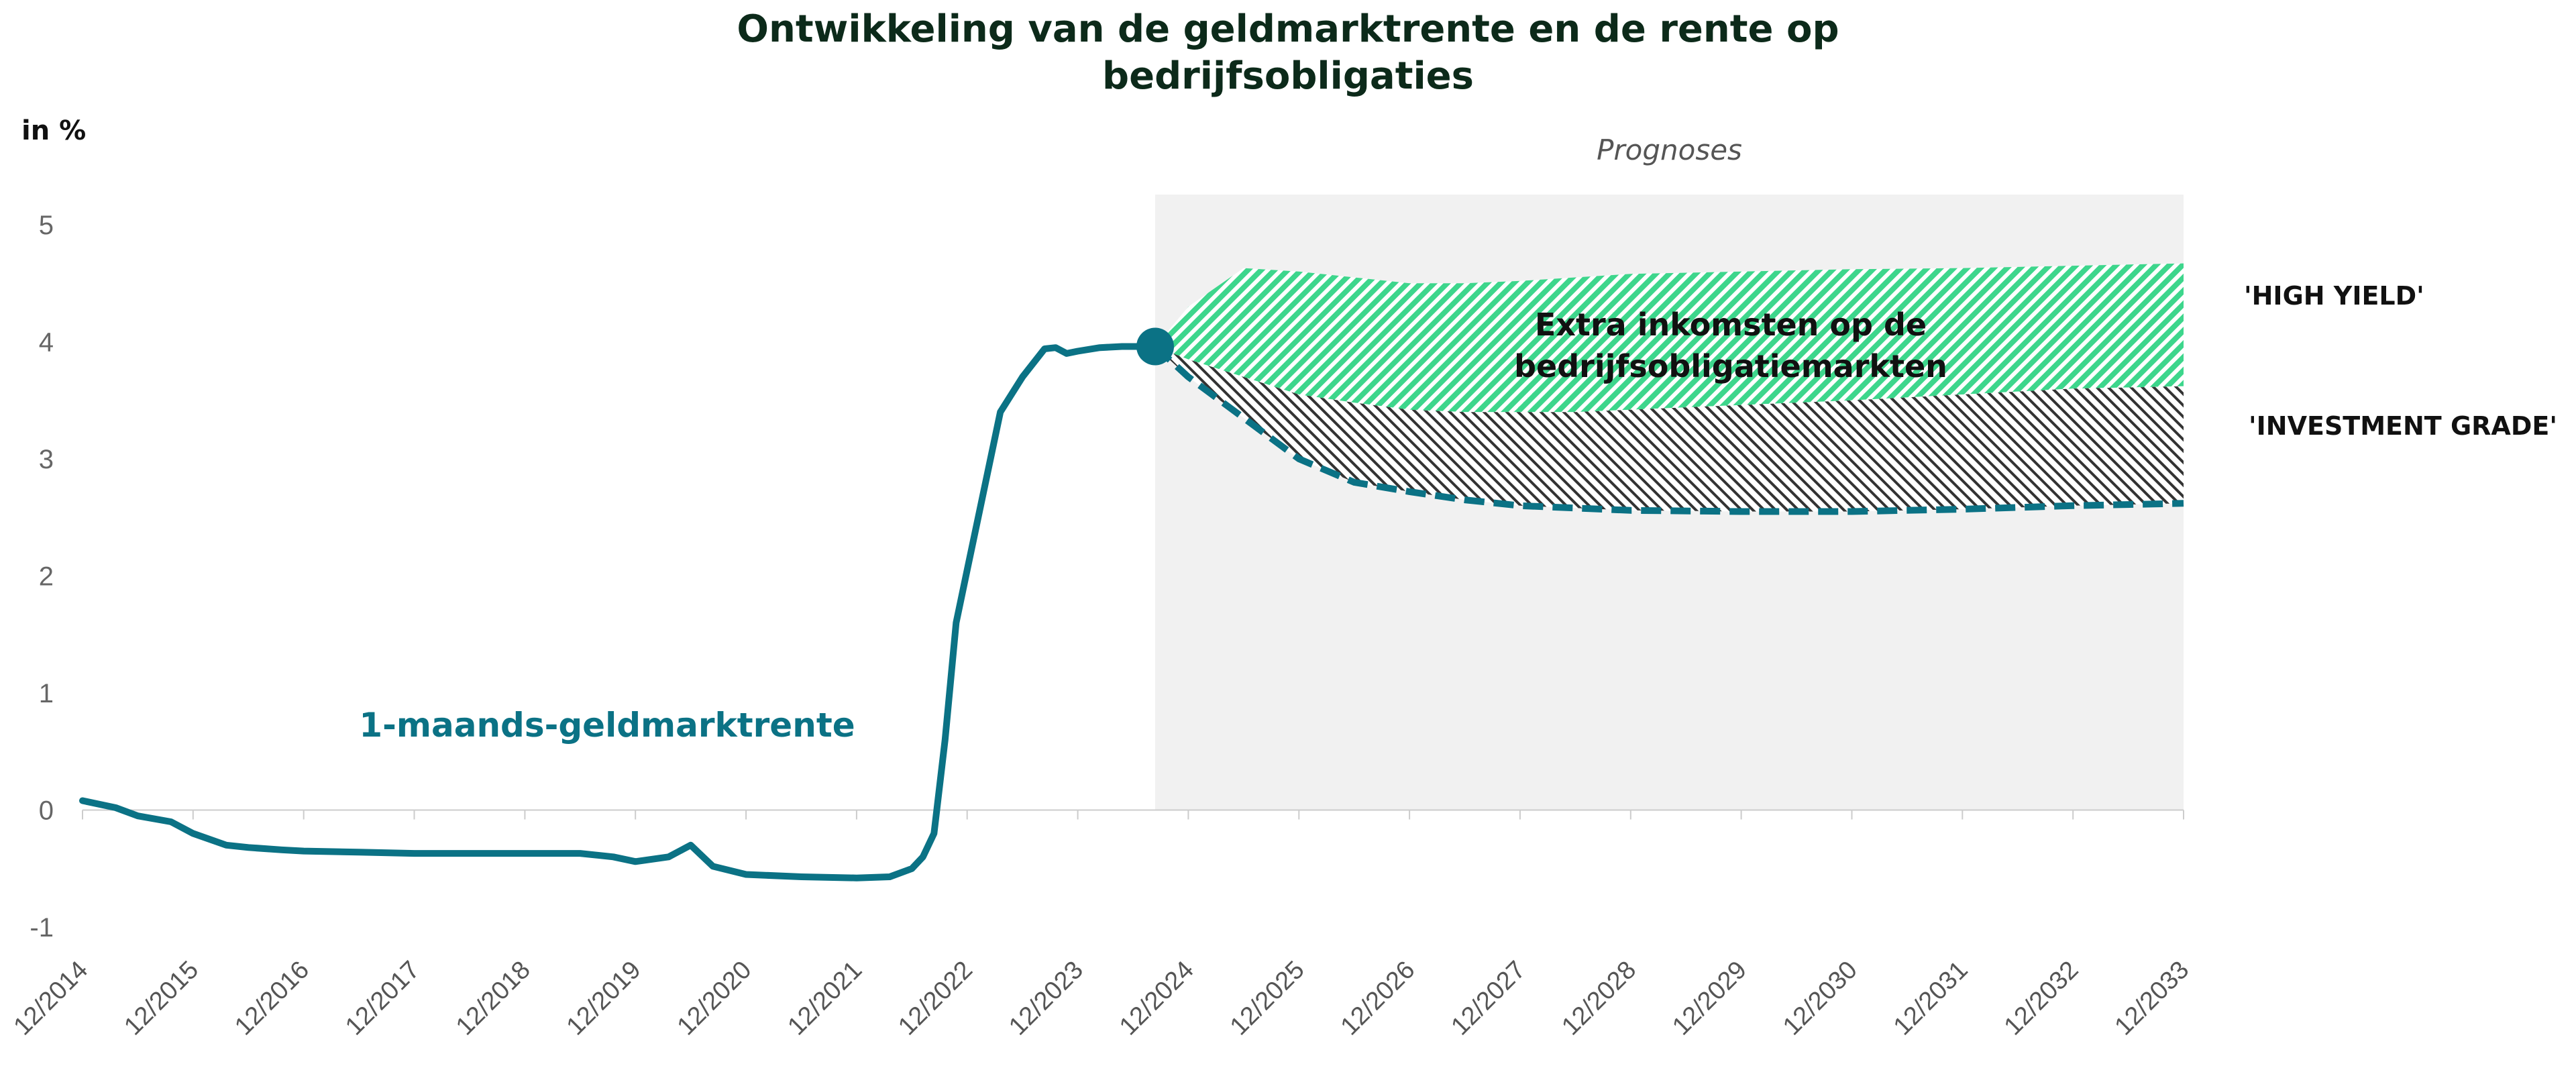 The height and width of the screenshot is (1068, 2576). I want to click on y-axis-ticks: 5 4 3 2 1 0 -1, so click(42, 577).